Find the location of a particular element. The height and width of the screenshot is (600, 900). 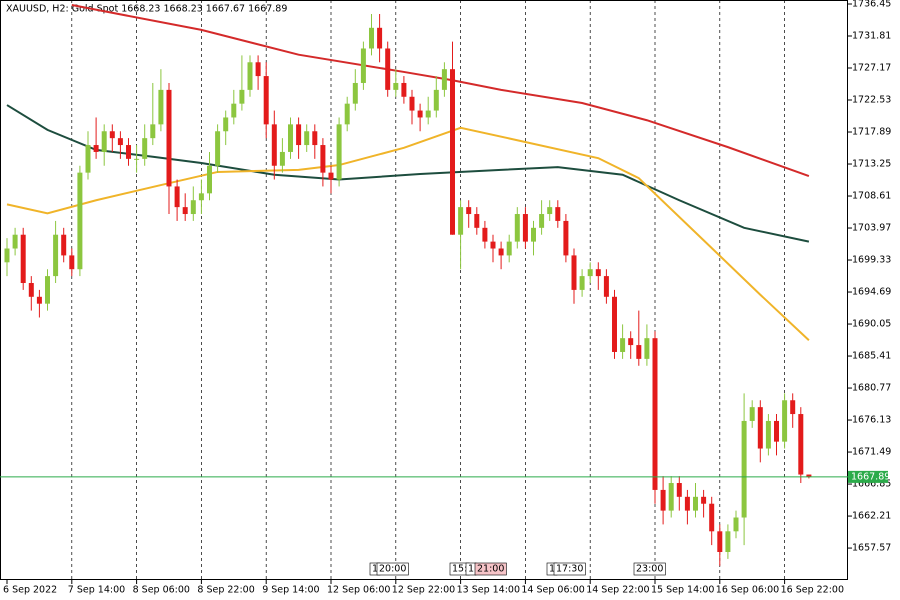

y-tick-label: 1727.17 is located at coordinates (871, 68).